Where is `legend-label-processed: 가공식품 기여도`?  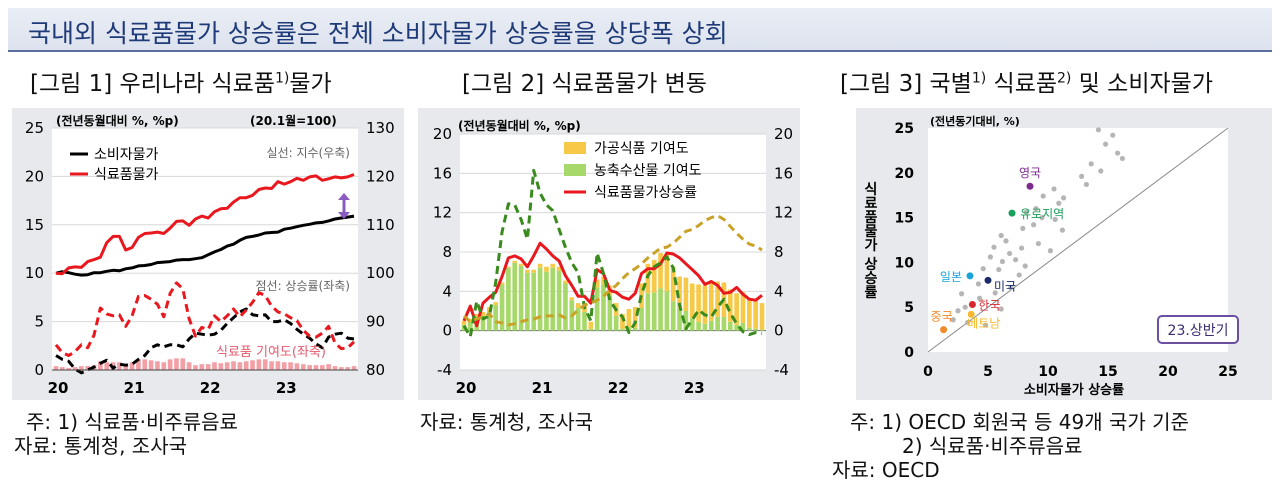
legend-label-processed: 가공식품 기여도 is located at coordinates (641, 149).